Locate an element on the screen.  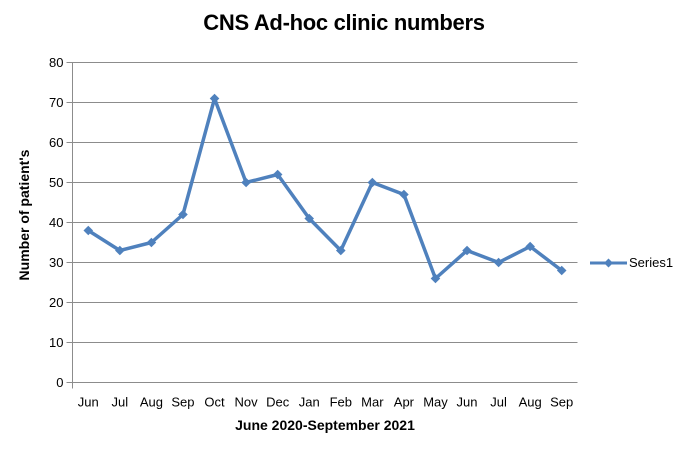
y-tick-label: 40 is located at coordinates (56, 222).